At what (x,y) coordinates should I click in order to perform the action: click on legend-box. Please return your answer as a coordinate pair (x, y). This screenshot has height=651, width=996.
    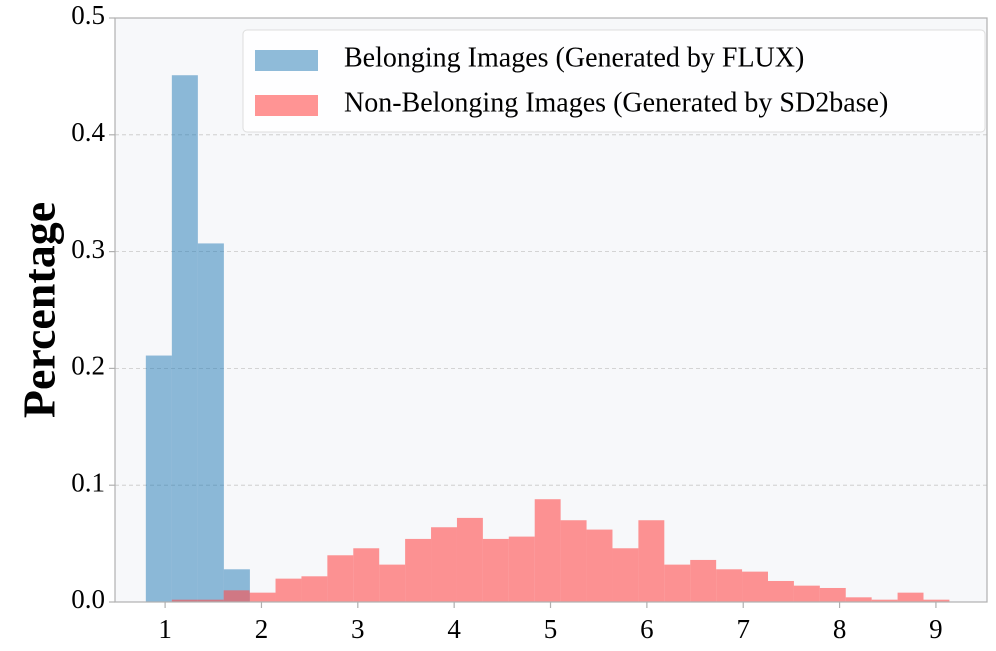
    Looking at the image, I should click on (614, 81).